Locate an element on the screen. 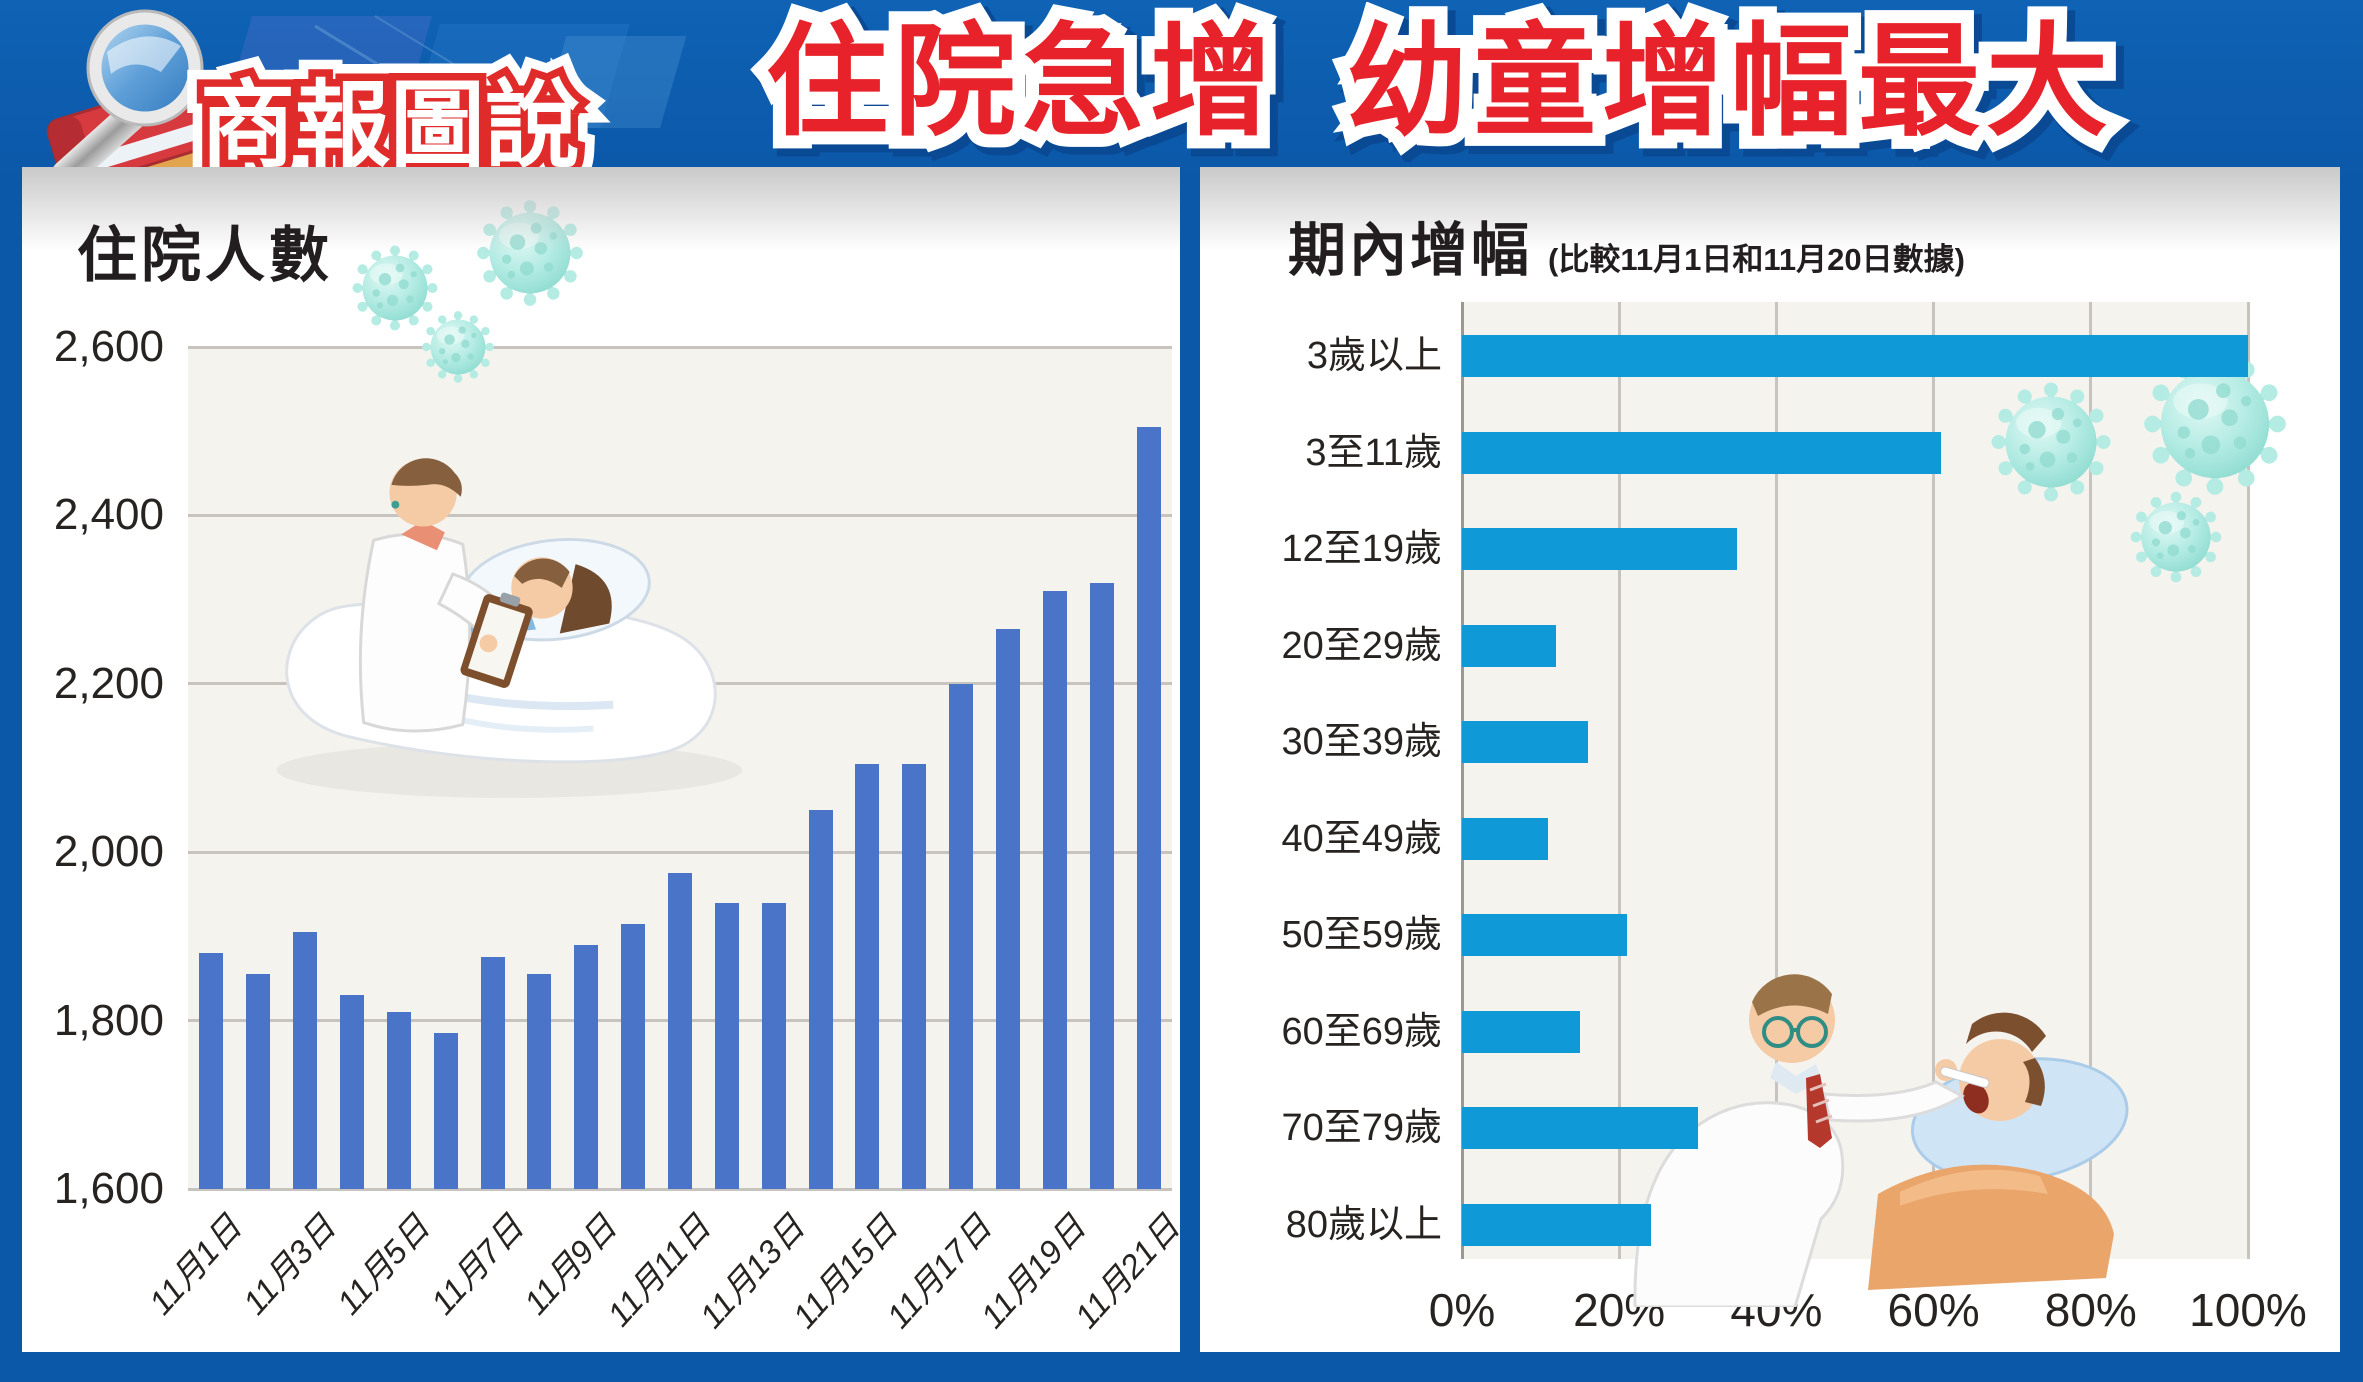 Image resolution: width=2363 pixels, height=1382 pixels. x-axis-tick: 0% is located at coordinates (1462, 1310).